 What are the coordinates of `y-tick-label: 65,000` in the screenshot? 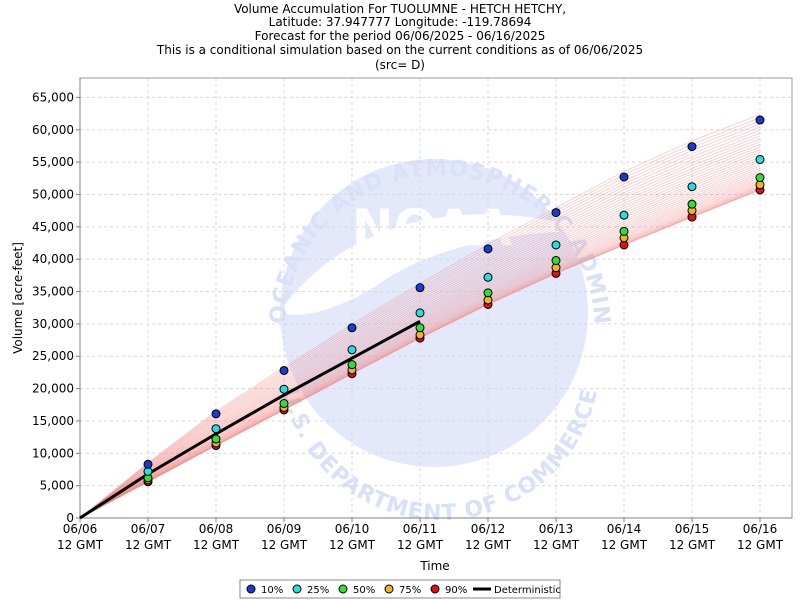 It's located at (53, 97).